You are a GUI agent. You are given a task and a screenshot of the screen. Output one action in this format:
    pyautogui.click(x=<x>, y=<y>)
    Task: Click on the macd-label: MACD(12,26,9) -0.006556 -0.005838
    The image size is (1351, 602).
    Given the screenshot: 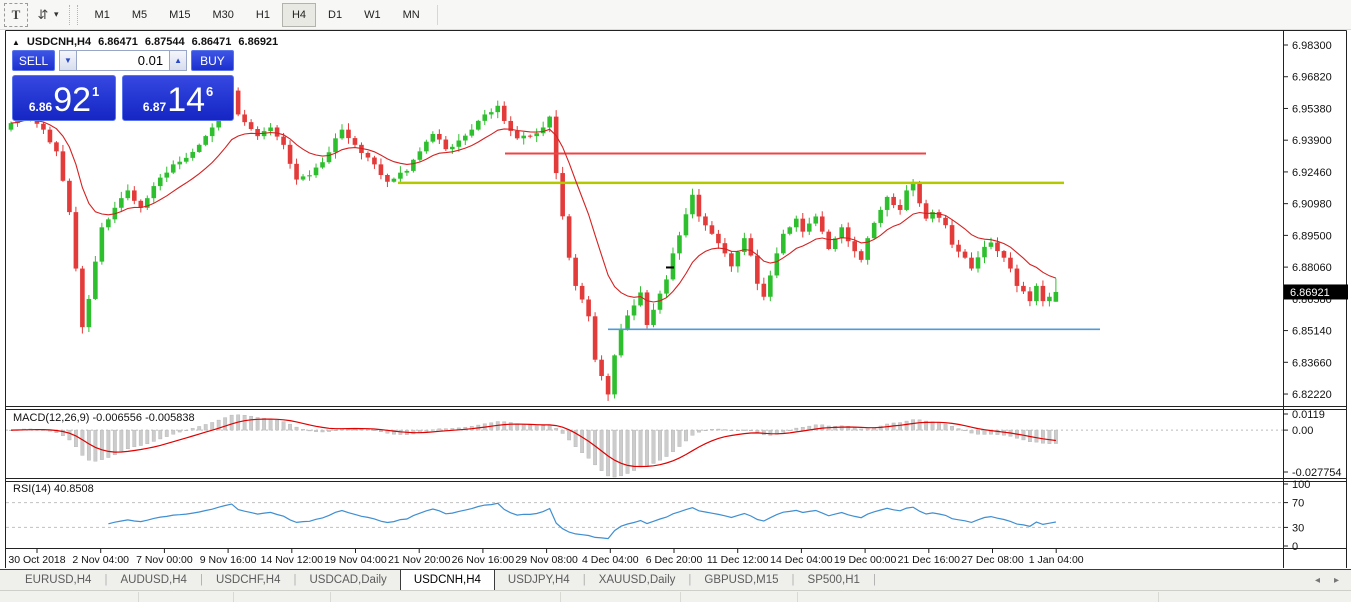 What is the action you would take?
    pyautogui.click(x=104, y=418)
    